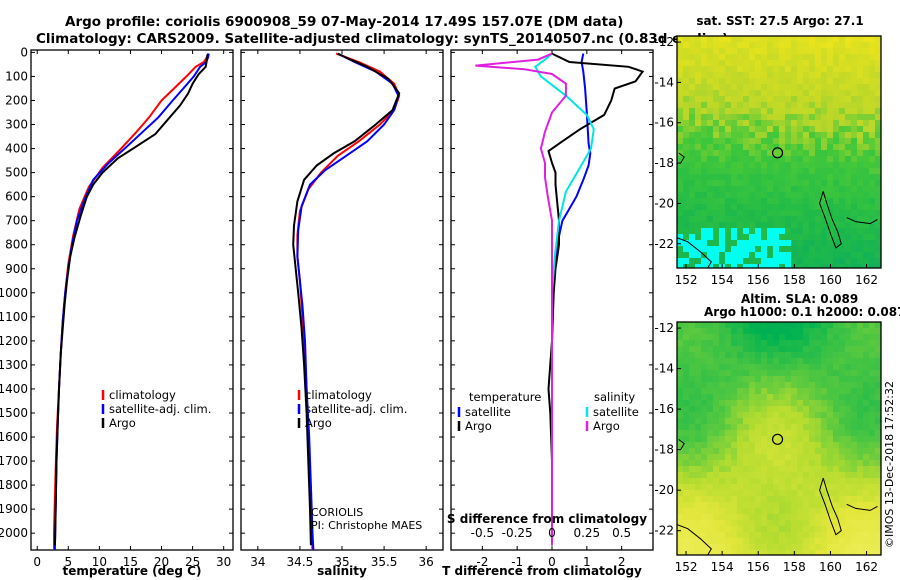 This screenshot has width=900, height=580. Describe the element at coordinates (664, 123) in the screenshot. I see `latitude-tick-label: -16` at that location.